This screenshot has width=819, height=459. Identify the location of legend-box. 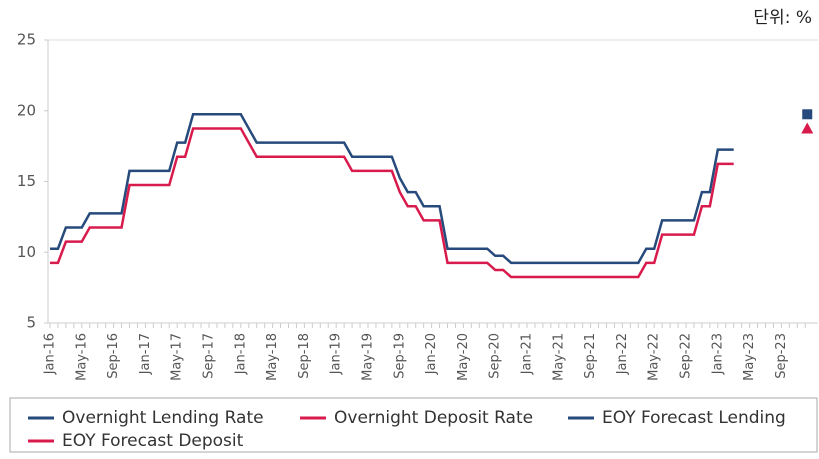
(413, 425).